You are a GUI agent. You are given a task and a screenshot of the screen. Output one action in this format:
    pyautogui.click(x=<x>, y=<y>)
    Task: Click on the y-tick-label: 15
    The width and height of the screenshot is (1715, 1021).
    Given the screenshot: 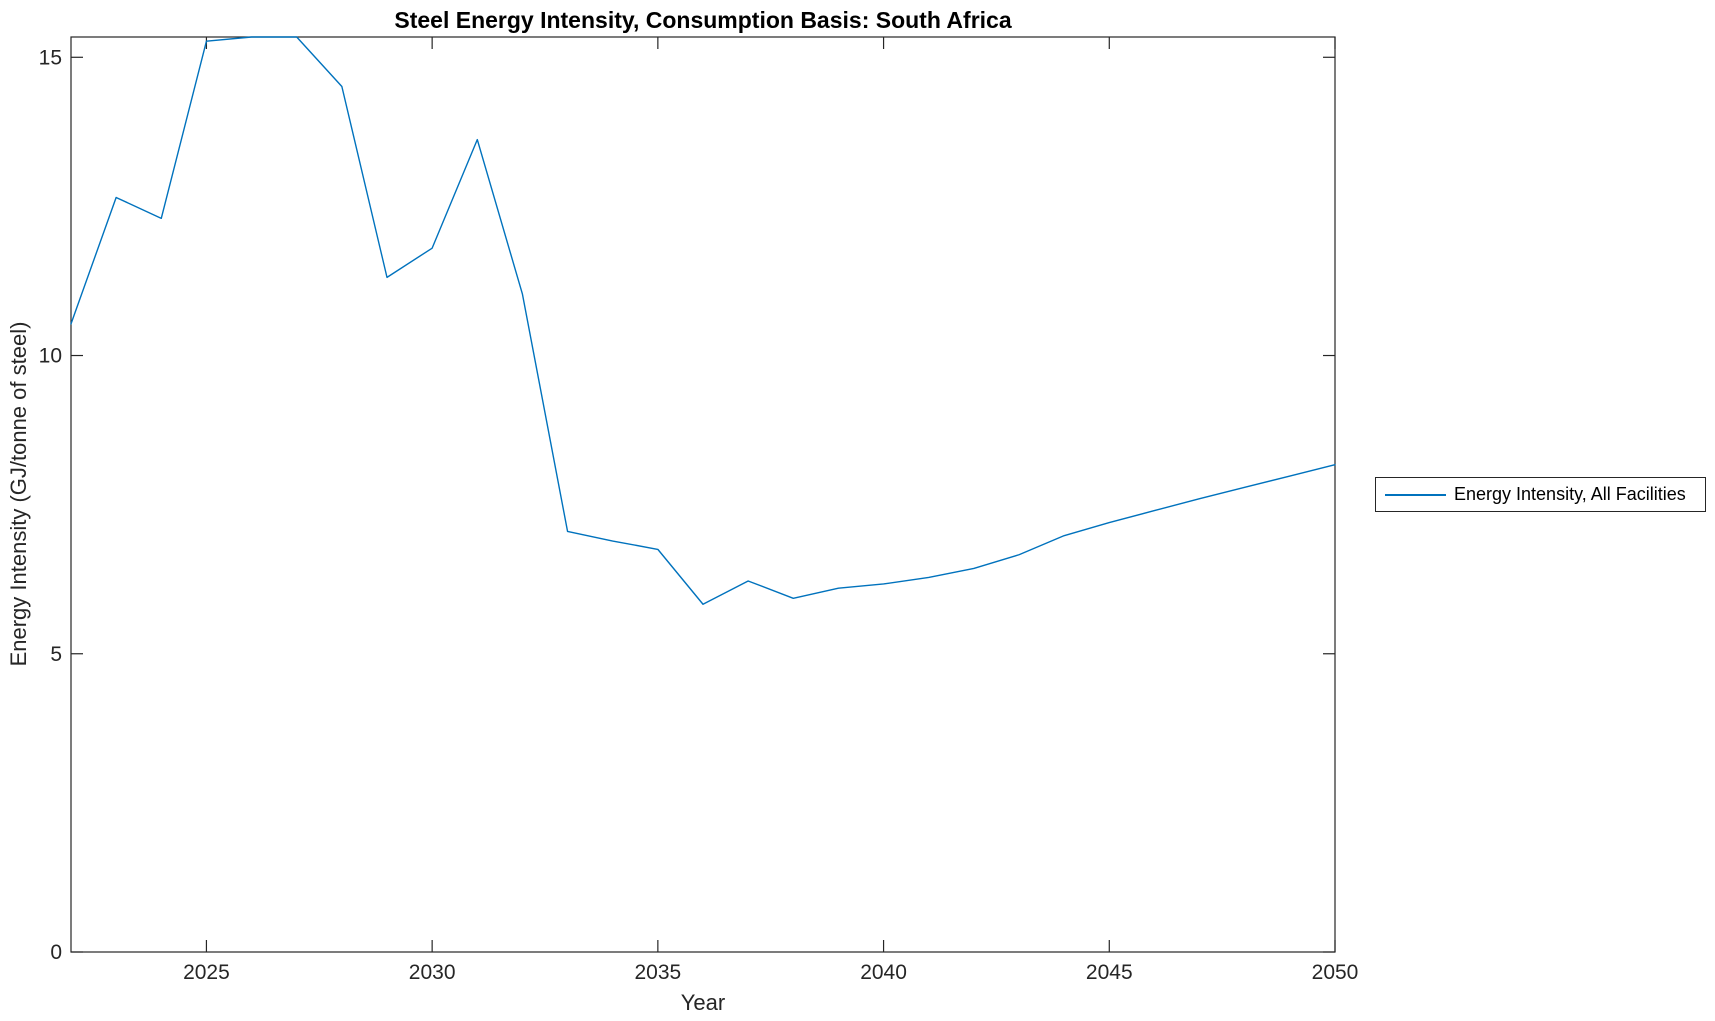 What is the action you would take?
    pyautogui.click(x=50, y=57)
    